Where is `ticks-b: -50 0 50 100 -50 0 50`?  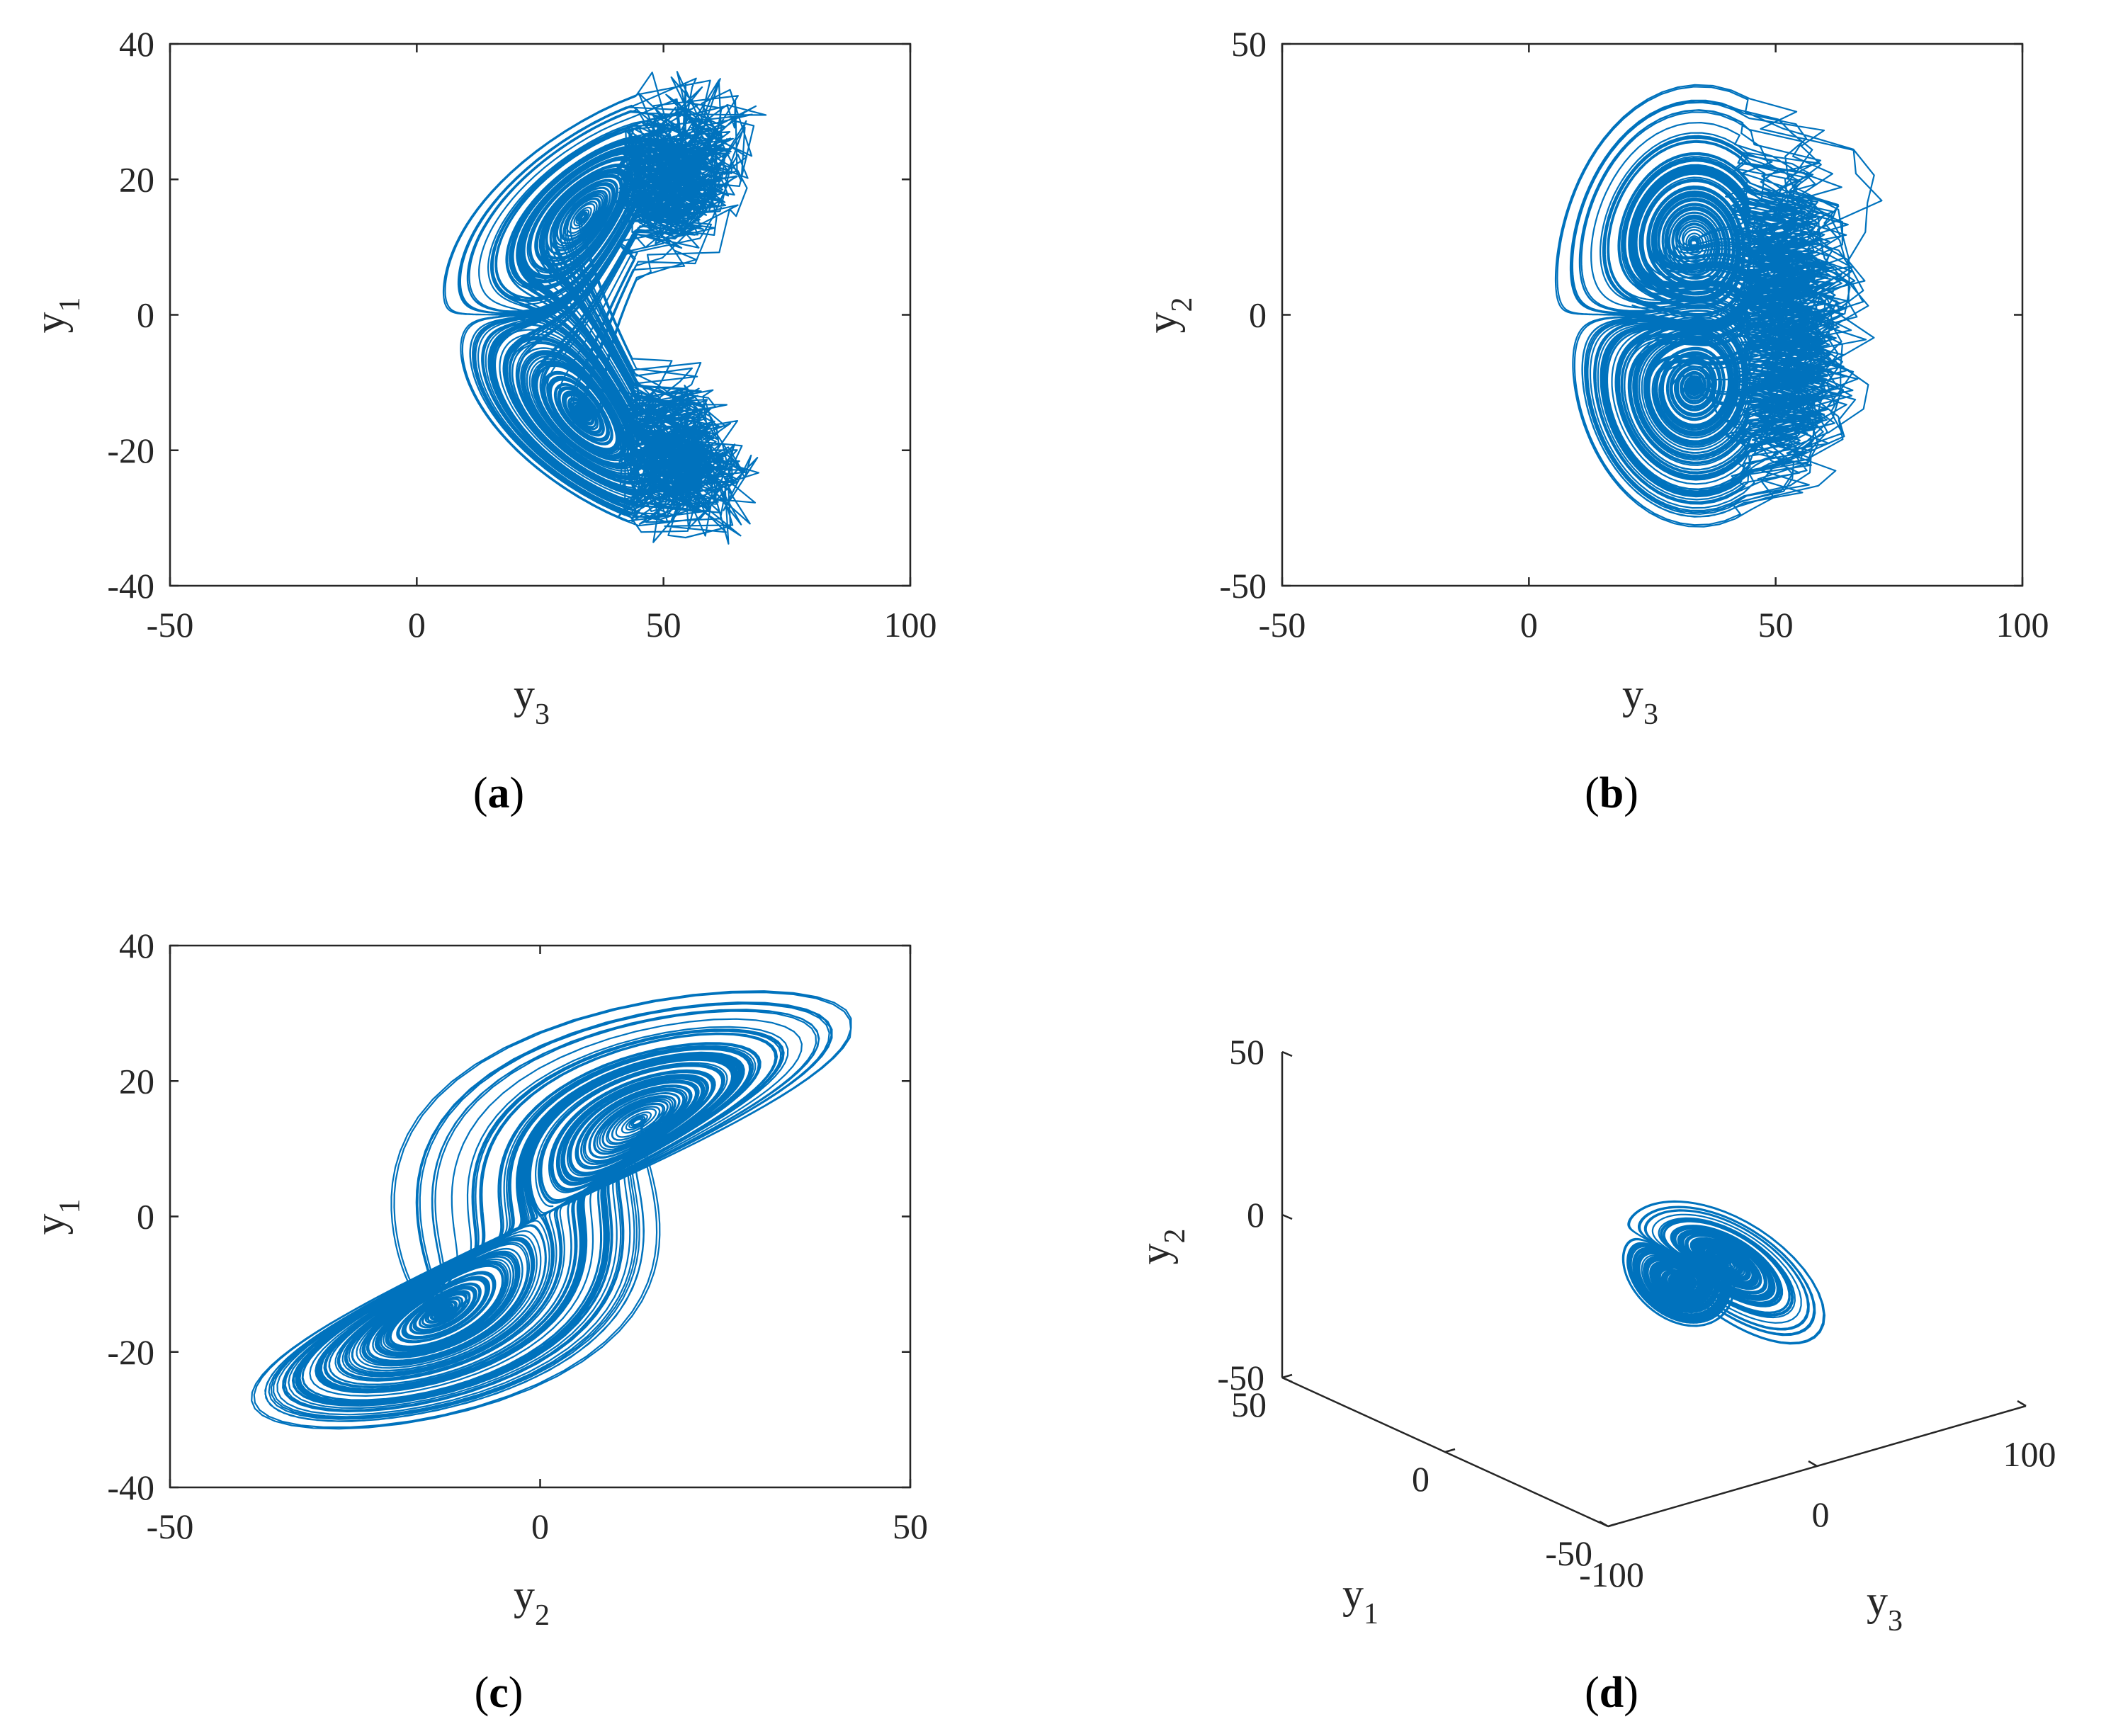 ticks-b: -50 0 50 100 -50 0 50 is located at coordinates (1634, 335).